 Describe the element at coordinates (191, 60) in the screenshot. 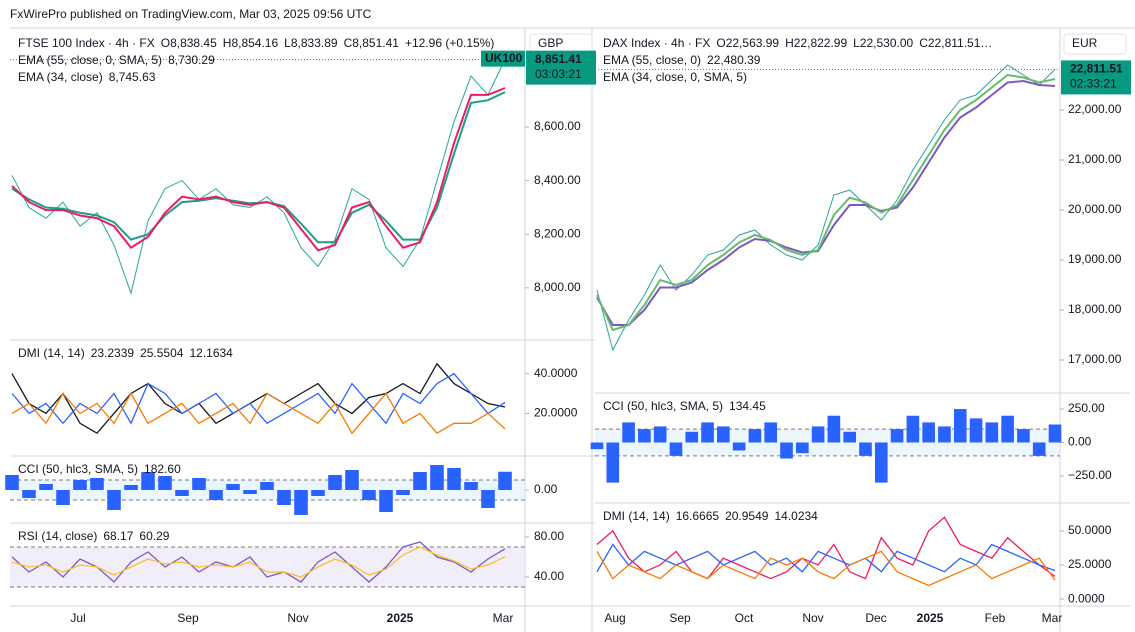

I see `indicator-value: 8,730.29` at that location.